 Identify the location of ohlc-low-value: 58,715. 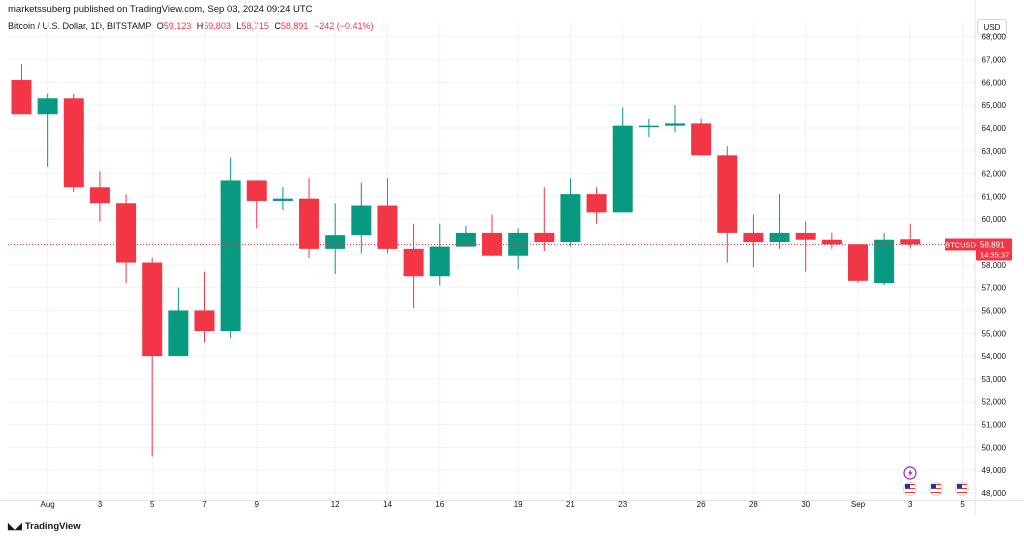
(255, 26).